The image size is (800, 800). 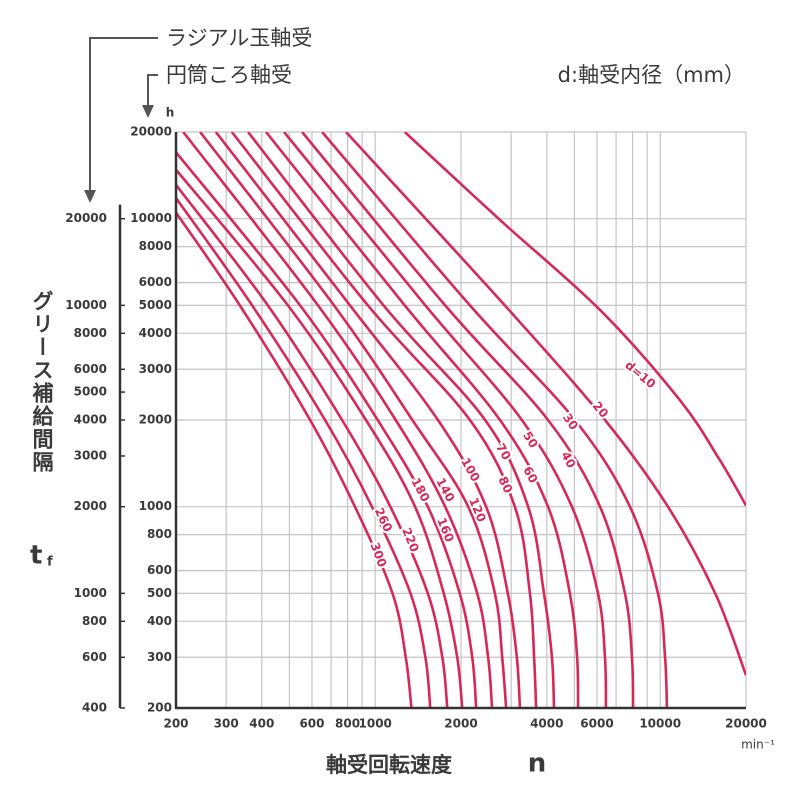 What do you see at coordinates (379, 555) in the screenshot?
I see `curve-label: 300` at bounding box center [379, 555].